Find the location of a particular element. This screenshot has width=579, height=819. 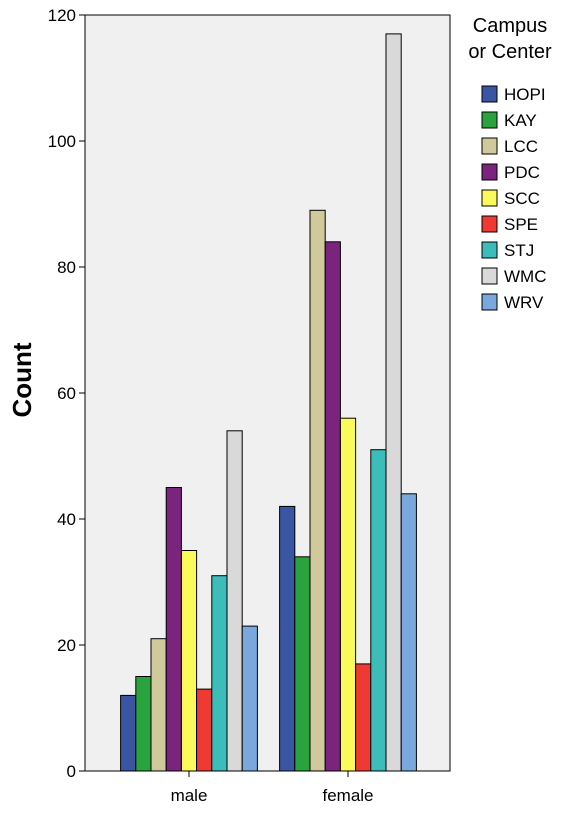

bar-female-wmc is located at coordinates (393, 402).